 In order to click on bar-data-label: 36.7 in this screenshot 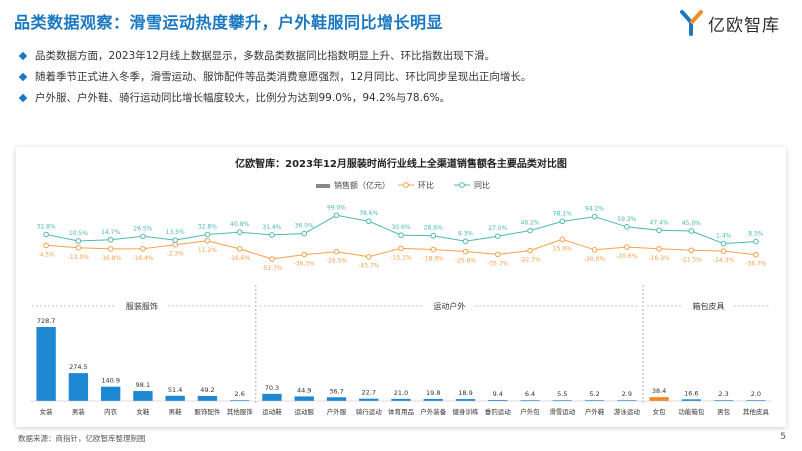, I will do `click(336, 391)`.